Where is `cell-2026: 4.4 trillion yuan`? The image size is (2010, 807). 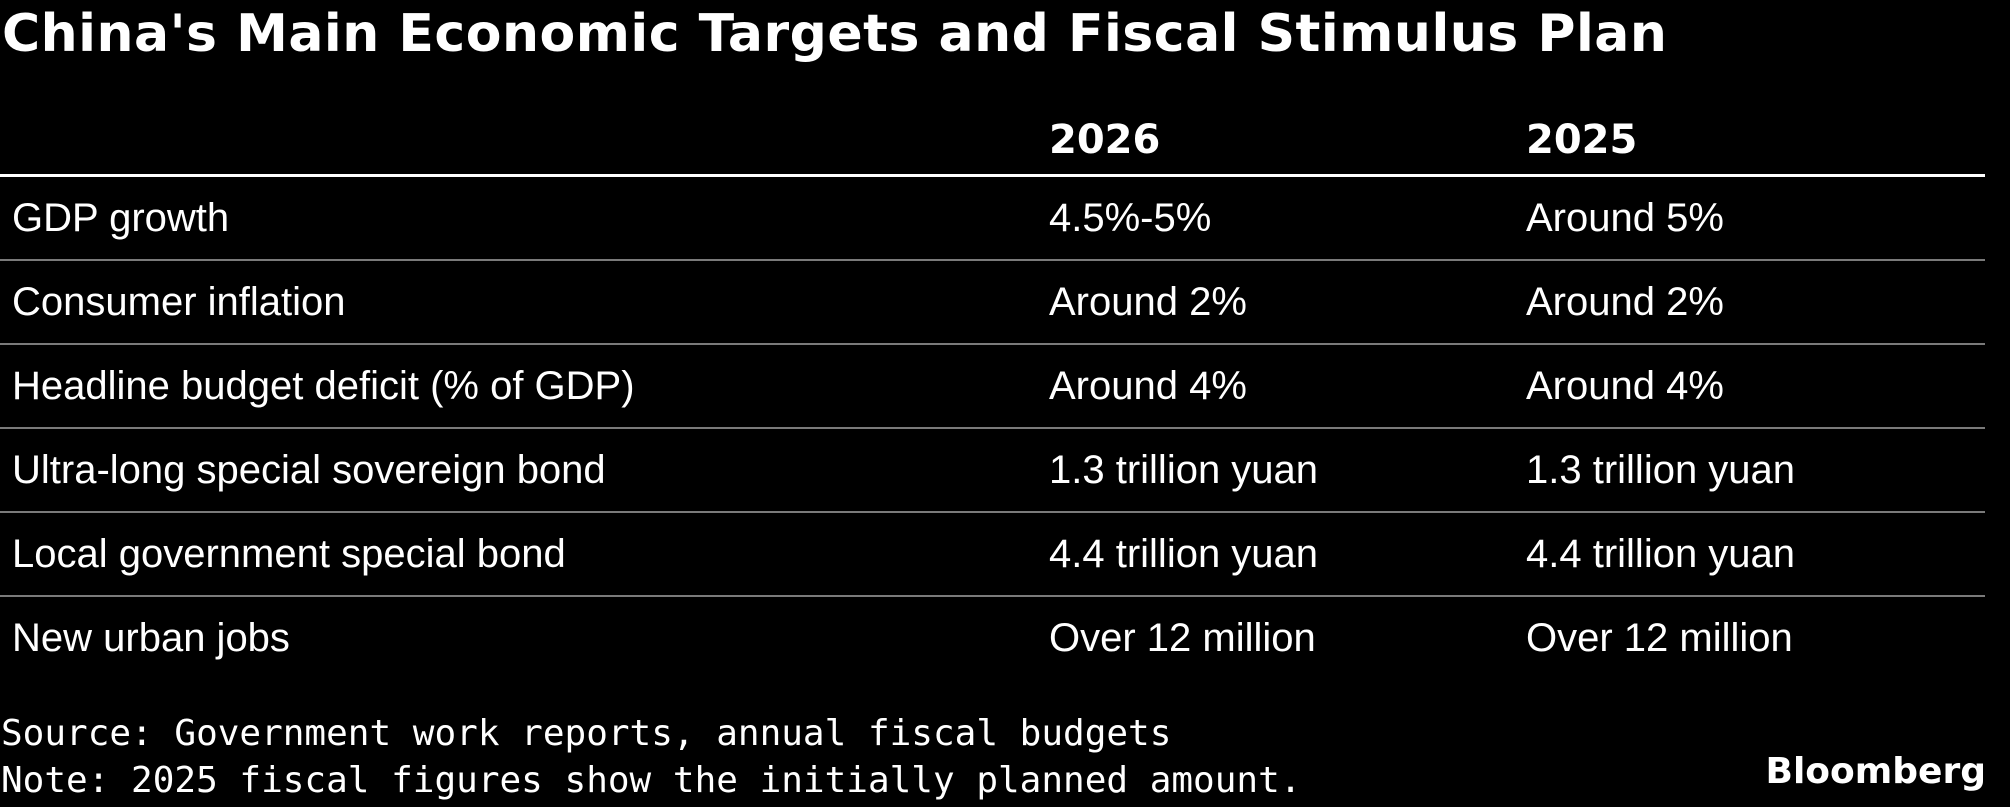
cell-2026: 4.4 trillion yuan is located at coordinates (1184, 554).